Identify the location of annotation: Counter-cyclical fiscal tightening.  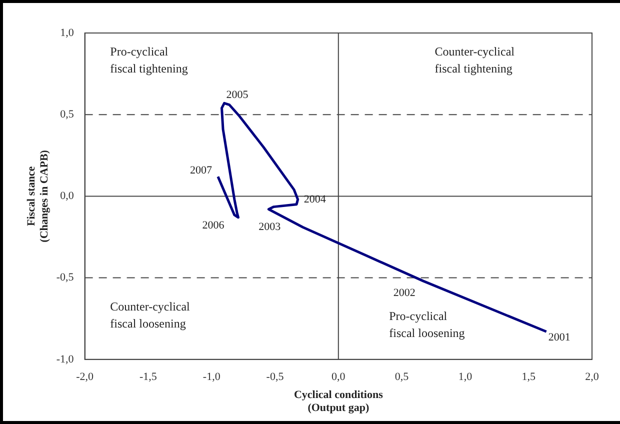
(475, 60).